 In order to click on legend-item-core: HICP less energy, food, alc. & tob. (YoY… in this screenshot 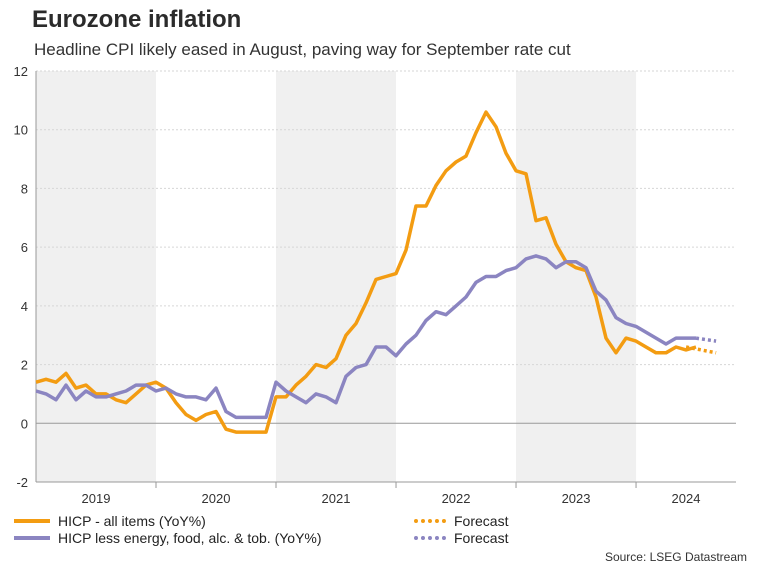, I will do `click(168, 538)`.